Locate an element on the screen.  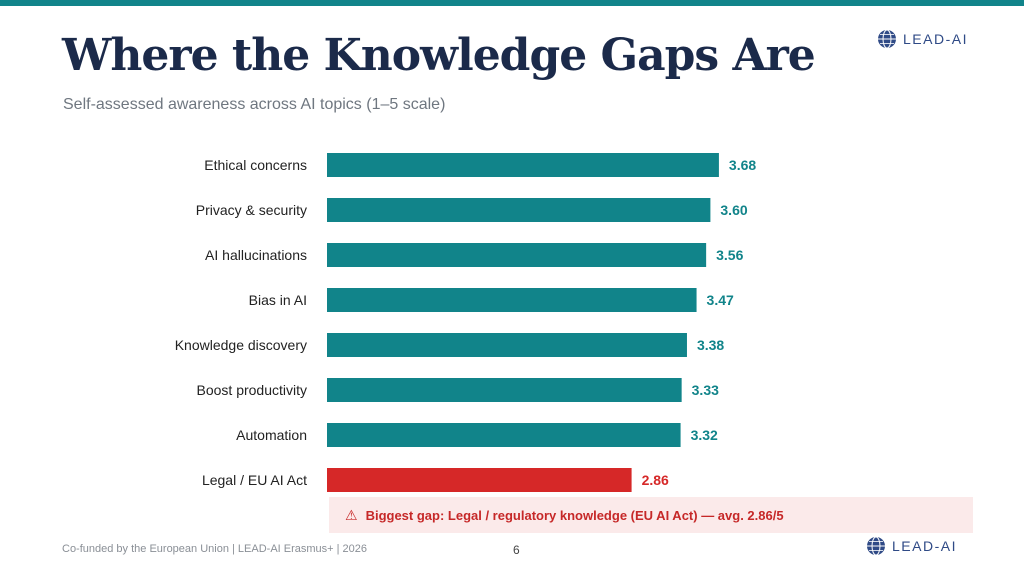
category-label: Legal / EU AI Act is located at coordinates (254, 480).